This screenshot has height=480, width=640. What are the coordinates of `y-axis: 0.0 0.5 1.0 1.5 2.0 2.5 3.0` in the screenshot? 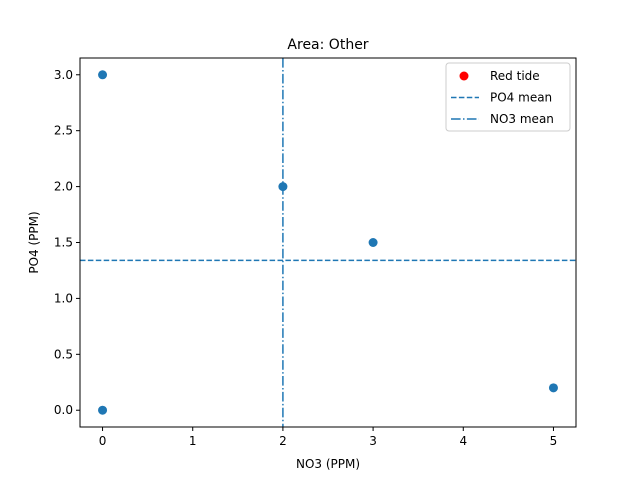 It's located at (67, 242).